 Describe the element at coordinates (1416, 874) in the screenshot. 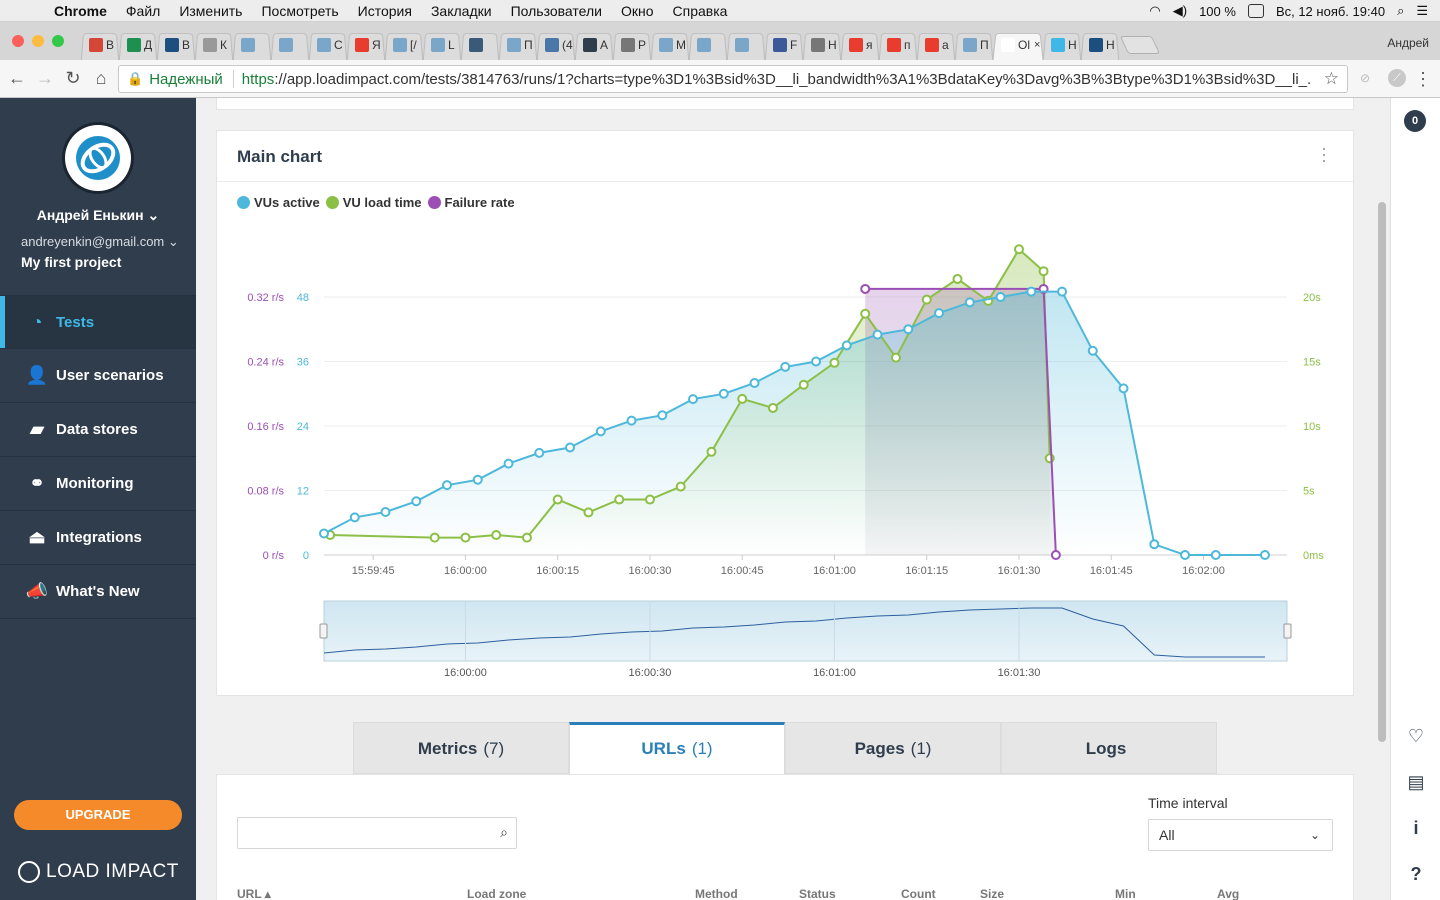

I see `help-icon: ?` at that location.